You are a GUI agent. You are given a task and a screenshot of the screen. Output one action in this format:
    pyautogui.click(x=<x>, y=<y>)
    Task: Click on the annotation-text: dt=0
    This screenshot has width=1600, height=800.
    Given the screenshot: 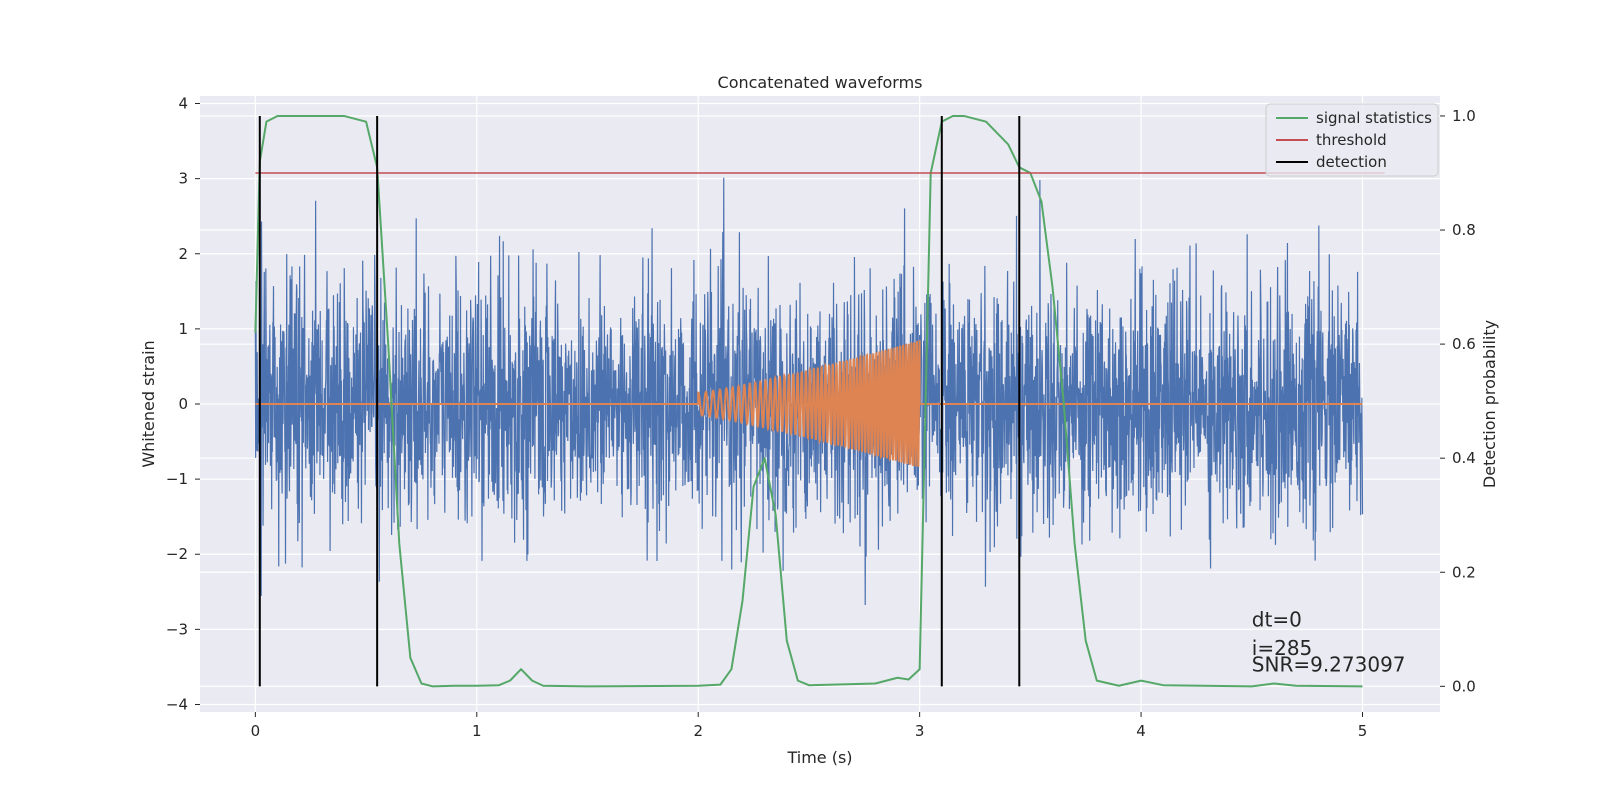 What is the action you would take?
    pyautogui.click(x=1277, y=619)
    